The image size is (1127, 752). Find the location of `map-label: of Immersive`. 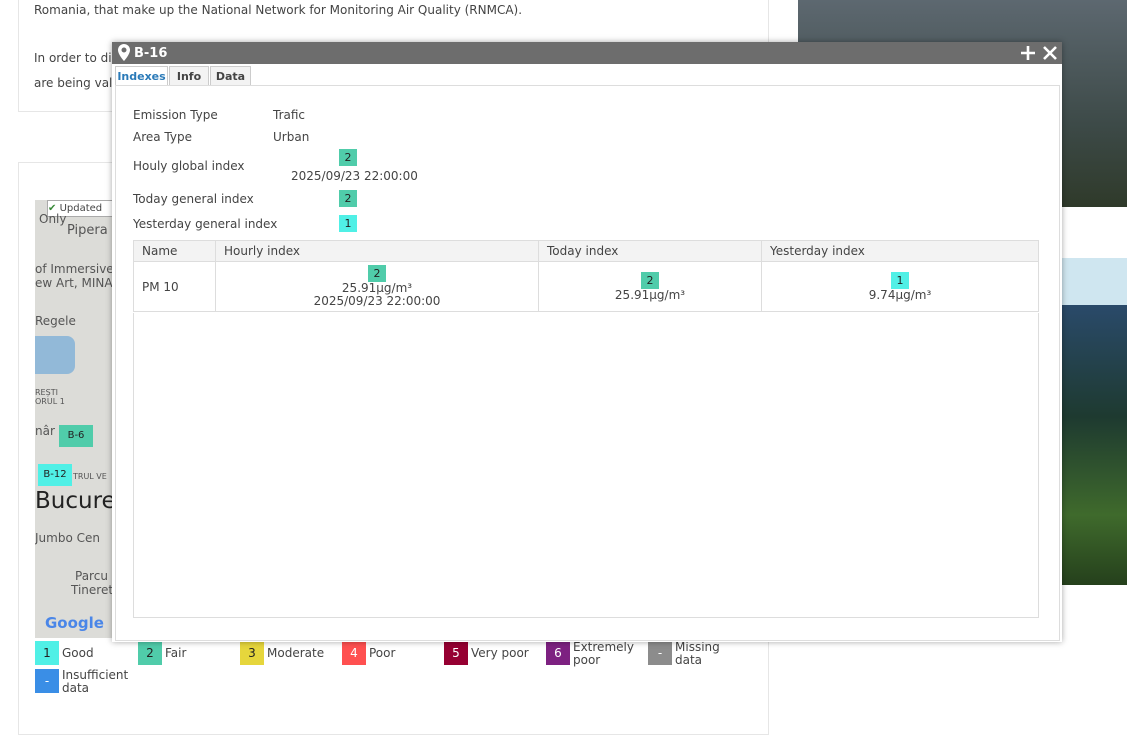

map-label: of Immersive is located at coordinates (74, 269).